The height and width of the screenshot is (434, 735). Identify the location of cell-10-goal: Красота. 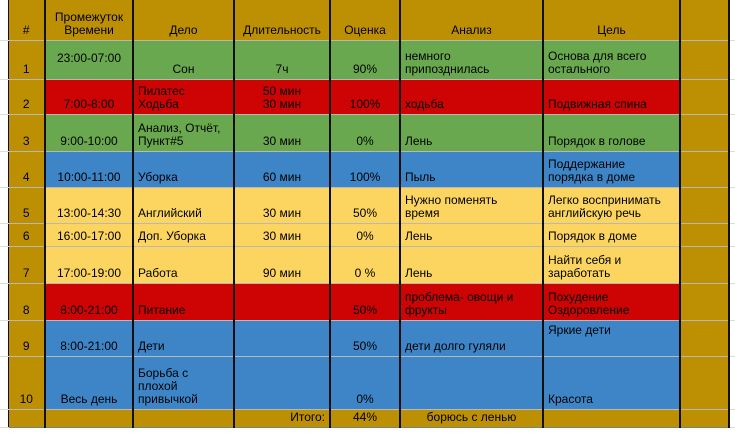
(611, 382).